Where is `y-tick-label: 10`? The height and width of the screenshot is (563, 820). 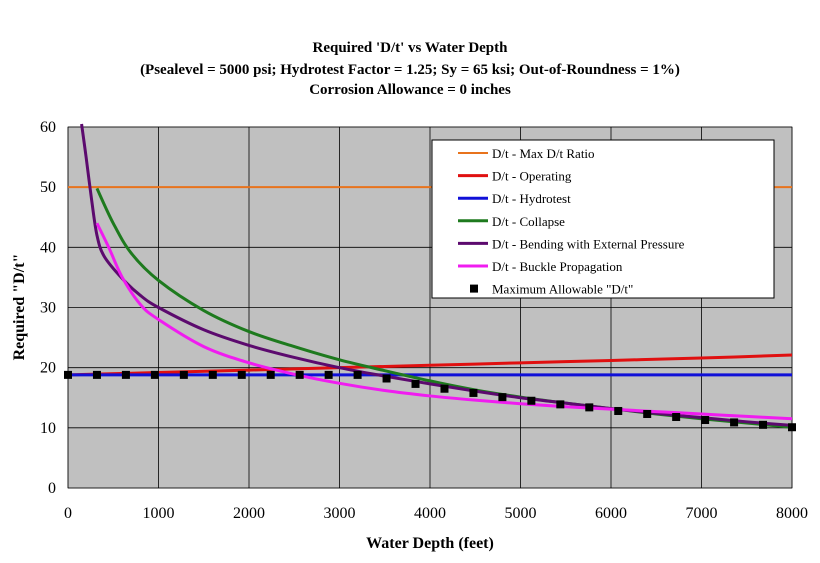
y-tick-label: 10 is located at coordinates (48, 428).